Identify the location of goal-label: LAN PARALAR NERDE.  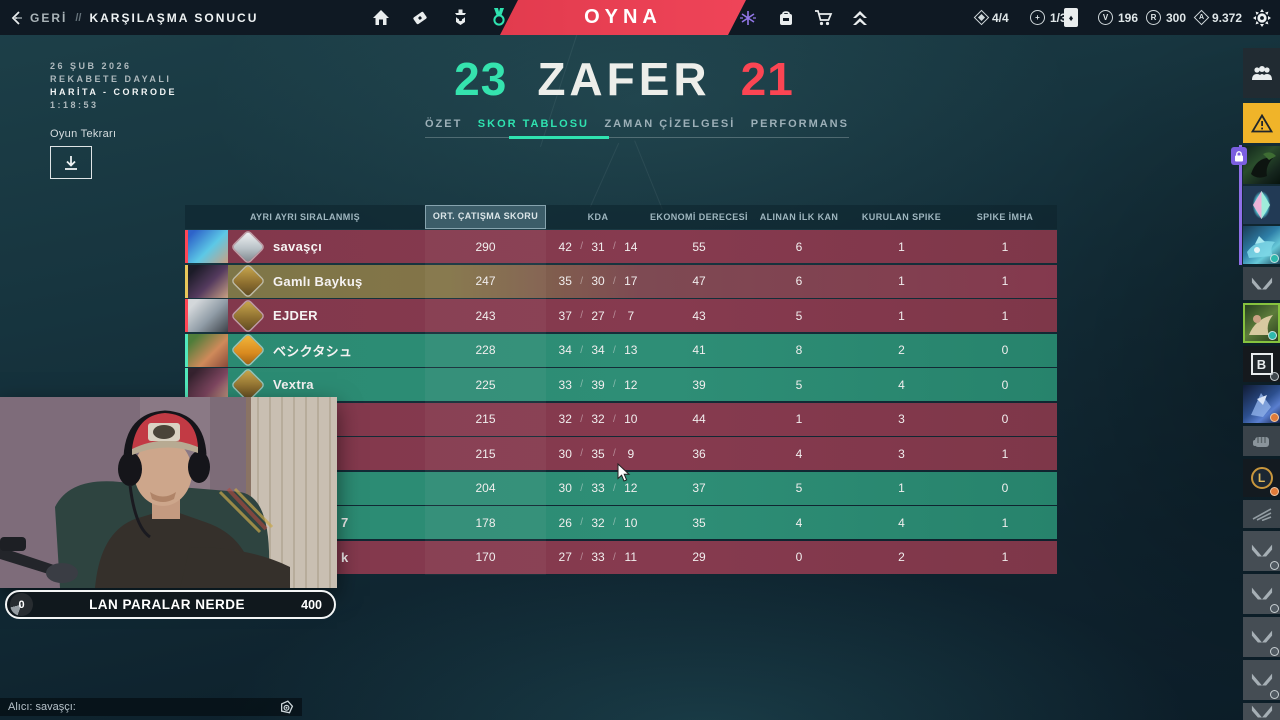
(167, 604).